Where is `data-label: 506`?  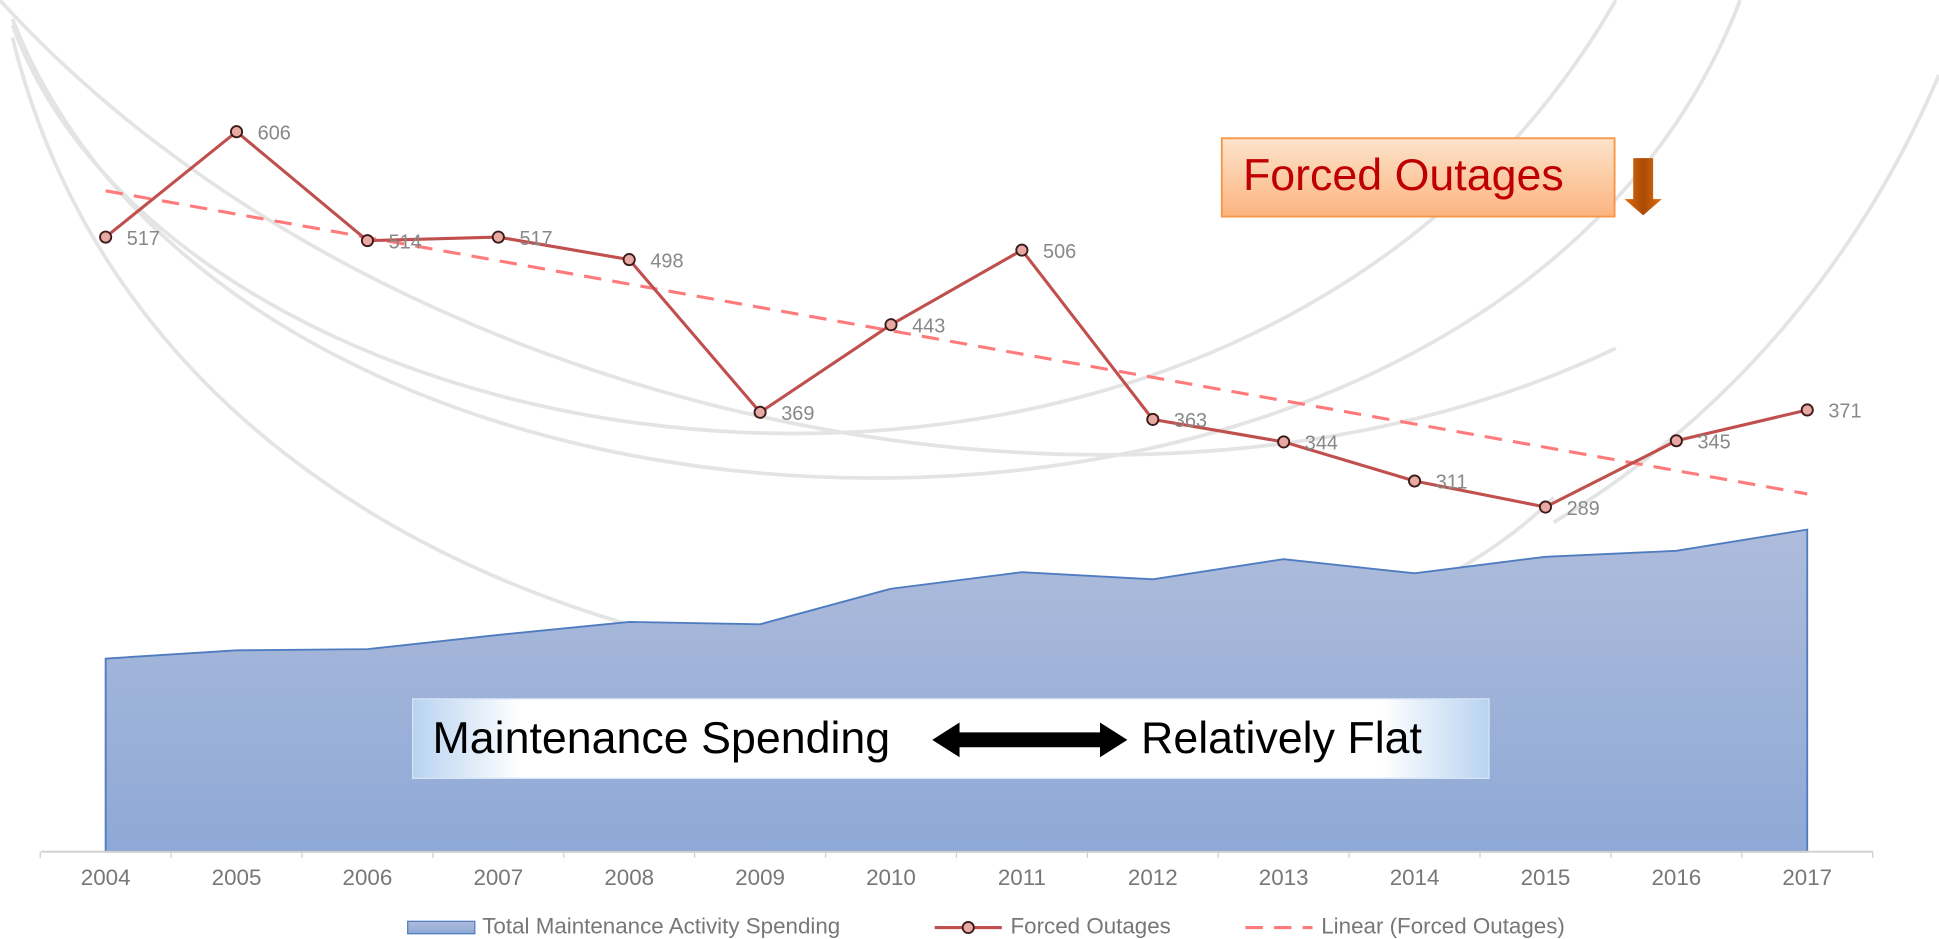
data-label: 506 is located at coordinates (1059, 252).